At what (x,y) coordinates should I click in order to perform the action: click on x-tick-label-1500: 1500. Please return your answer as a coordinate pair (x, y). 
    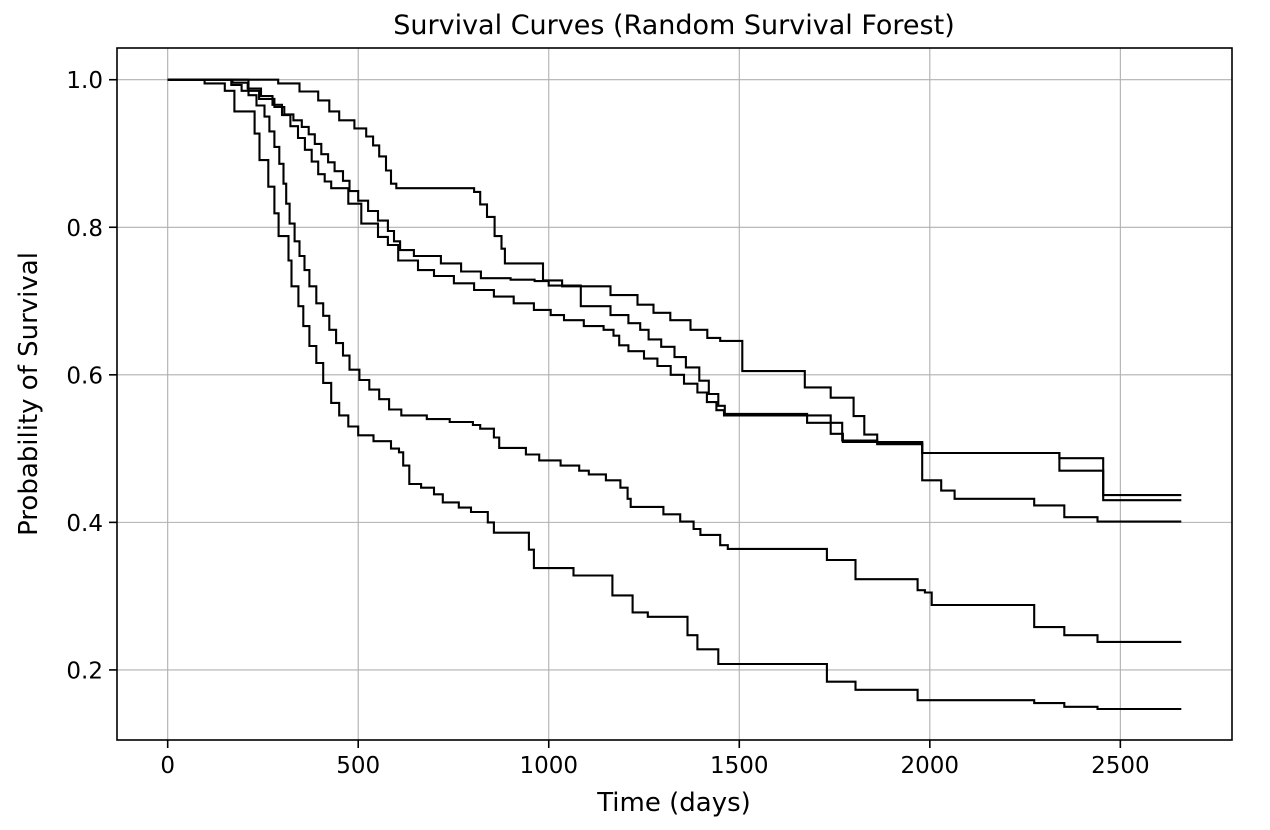
    Looking at the image, I should click on (739, 766).